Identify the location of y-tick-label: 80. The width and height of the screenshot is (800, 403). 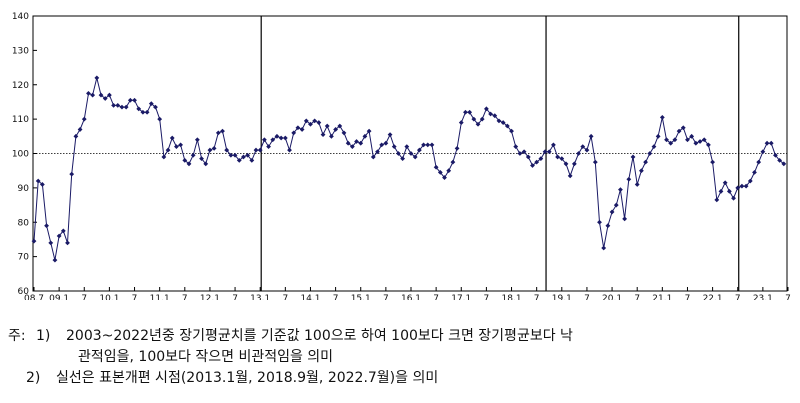
(24, 223).